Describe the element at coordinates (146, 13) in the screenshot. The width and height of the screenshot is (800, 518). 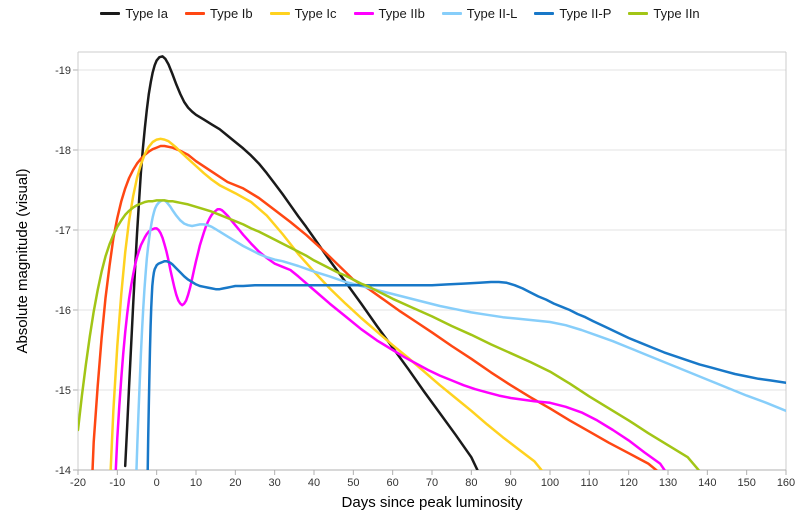
I see `legend-label-type-ia: Type Ia` at that location.